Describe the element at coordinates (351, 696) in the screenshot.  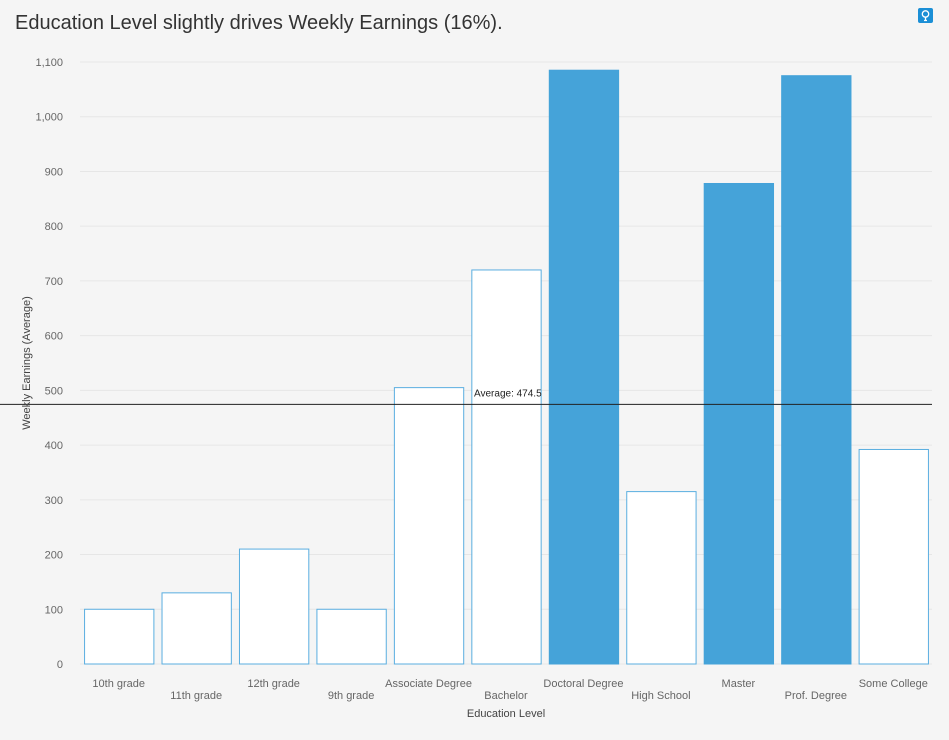
I see `x-tick-label: 9th grade` at that location.